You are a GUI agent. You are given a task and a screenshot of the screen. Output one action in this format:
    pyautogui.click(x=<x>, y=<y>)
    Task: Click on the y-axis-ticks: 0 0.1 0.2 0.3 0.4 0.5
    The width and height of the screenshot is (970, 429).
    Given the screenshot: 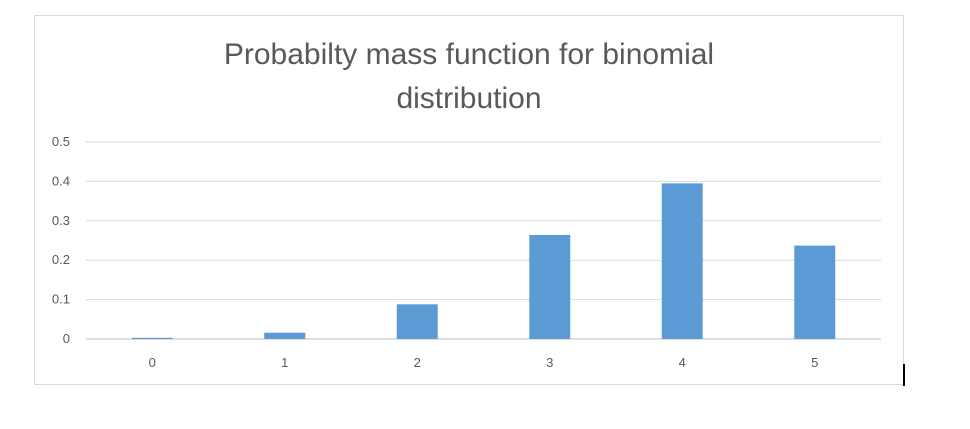 What is the action you would take?
    pyautogui.click(x=61, y=240)
    